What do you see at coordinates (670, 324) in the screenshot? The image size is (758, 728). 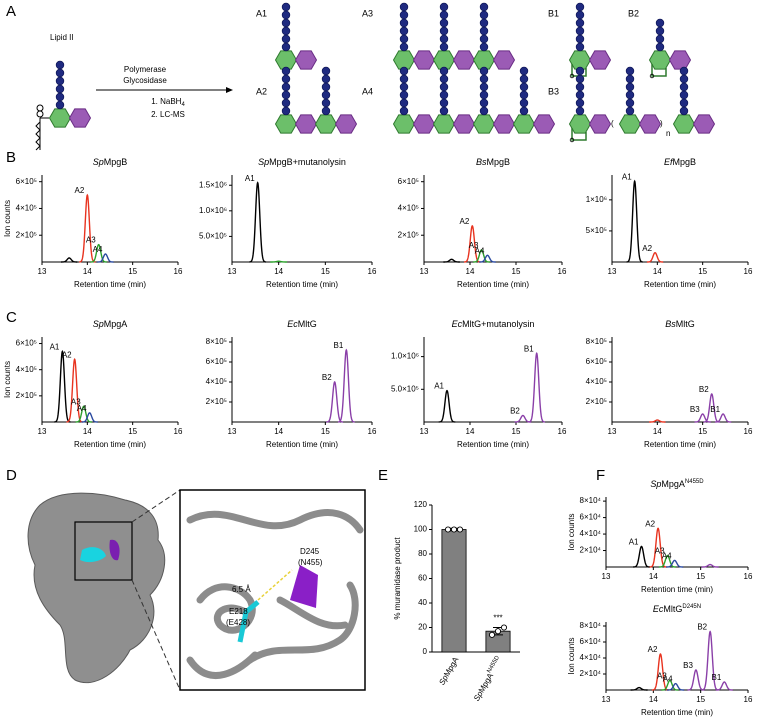 I see `title-italic: Bs` at bounding box center [670, 324].